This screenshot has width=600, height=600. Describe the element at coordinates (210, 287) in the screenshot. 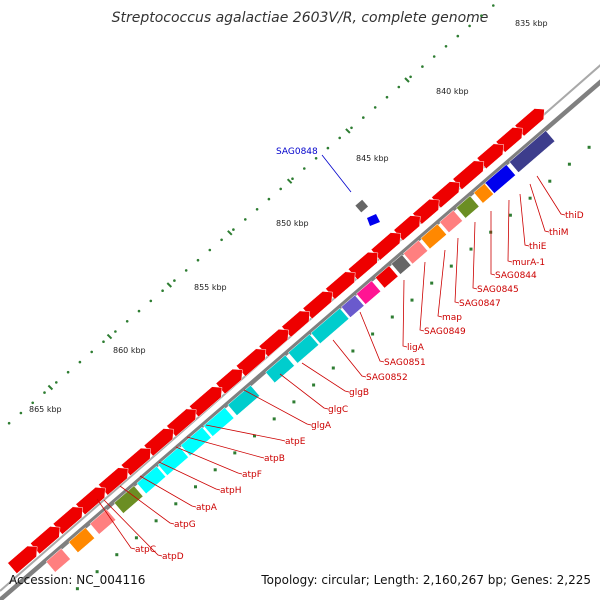

I see `tick-label: 855 kbp` at that location.